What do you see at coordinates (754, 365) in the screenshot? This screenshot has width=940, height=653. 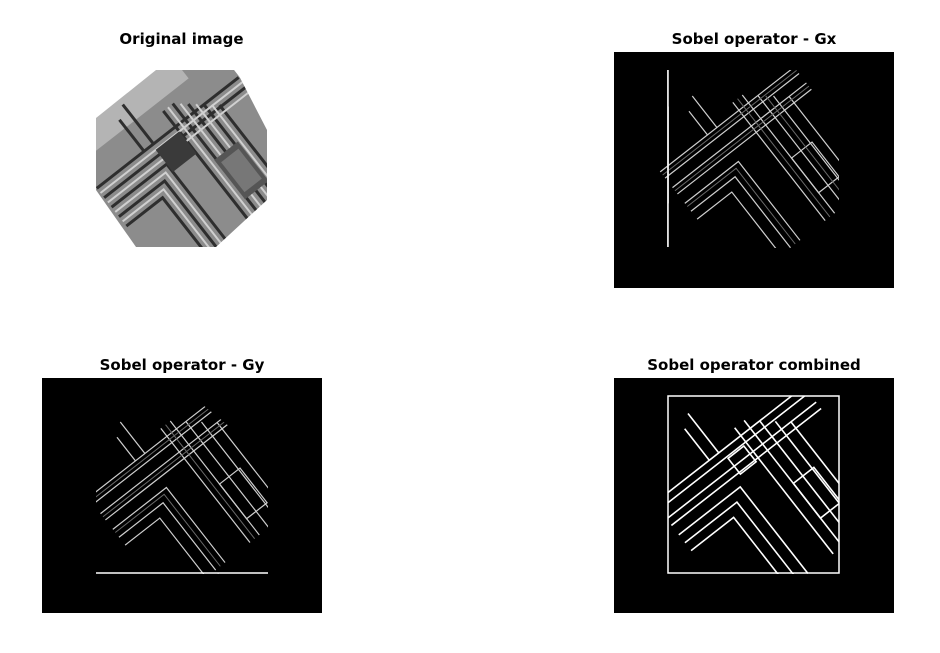 I see `subplot-title: Sobel operator combined` at bounding box center [754, 365].